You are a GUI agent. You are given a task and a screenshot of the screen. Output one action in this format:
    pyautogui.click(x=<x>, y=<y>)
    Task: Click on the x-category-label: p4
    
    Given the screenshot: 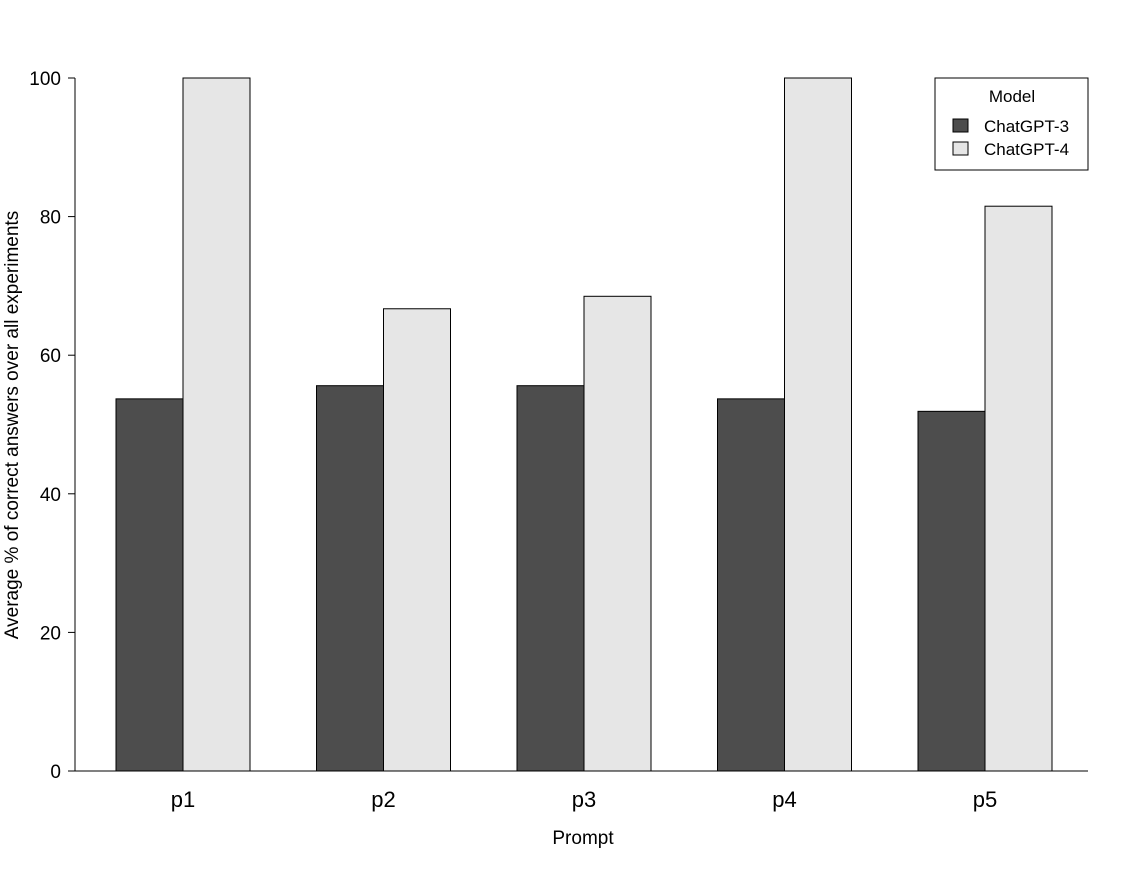 What is the action you would take?
    pyautogui.click(x=784, y=799)
    